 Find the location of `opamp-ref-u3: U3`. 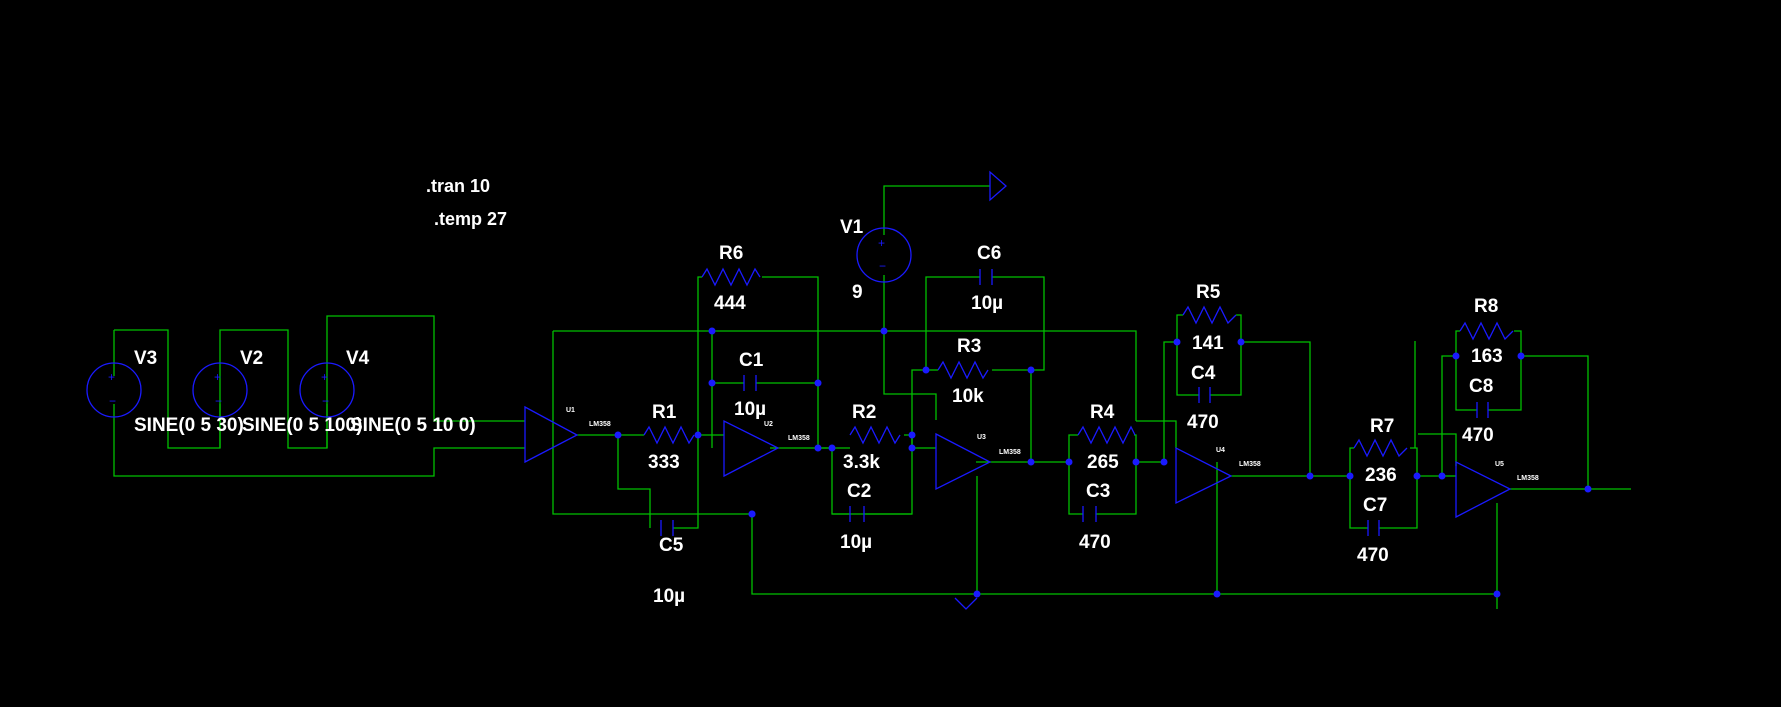

opamp-ref-u3: U3 is located at coordinates (981, 437).